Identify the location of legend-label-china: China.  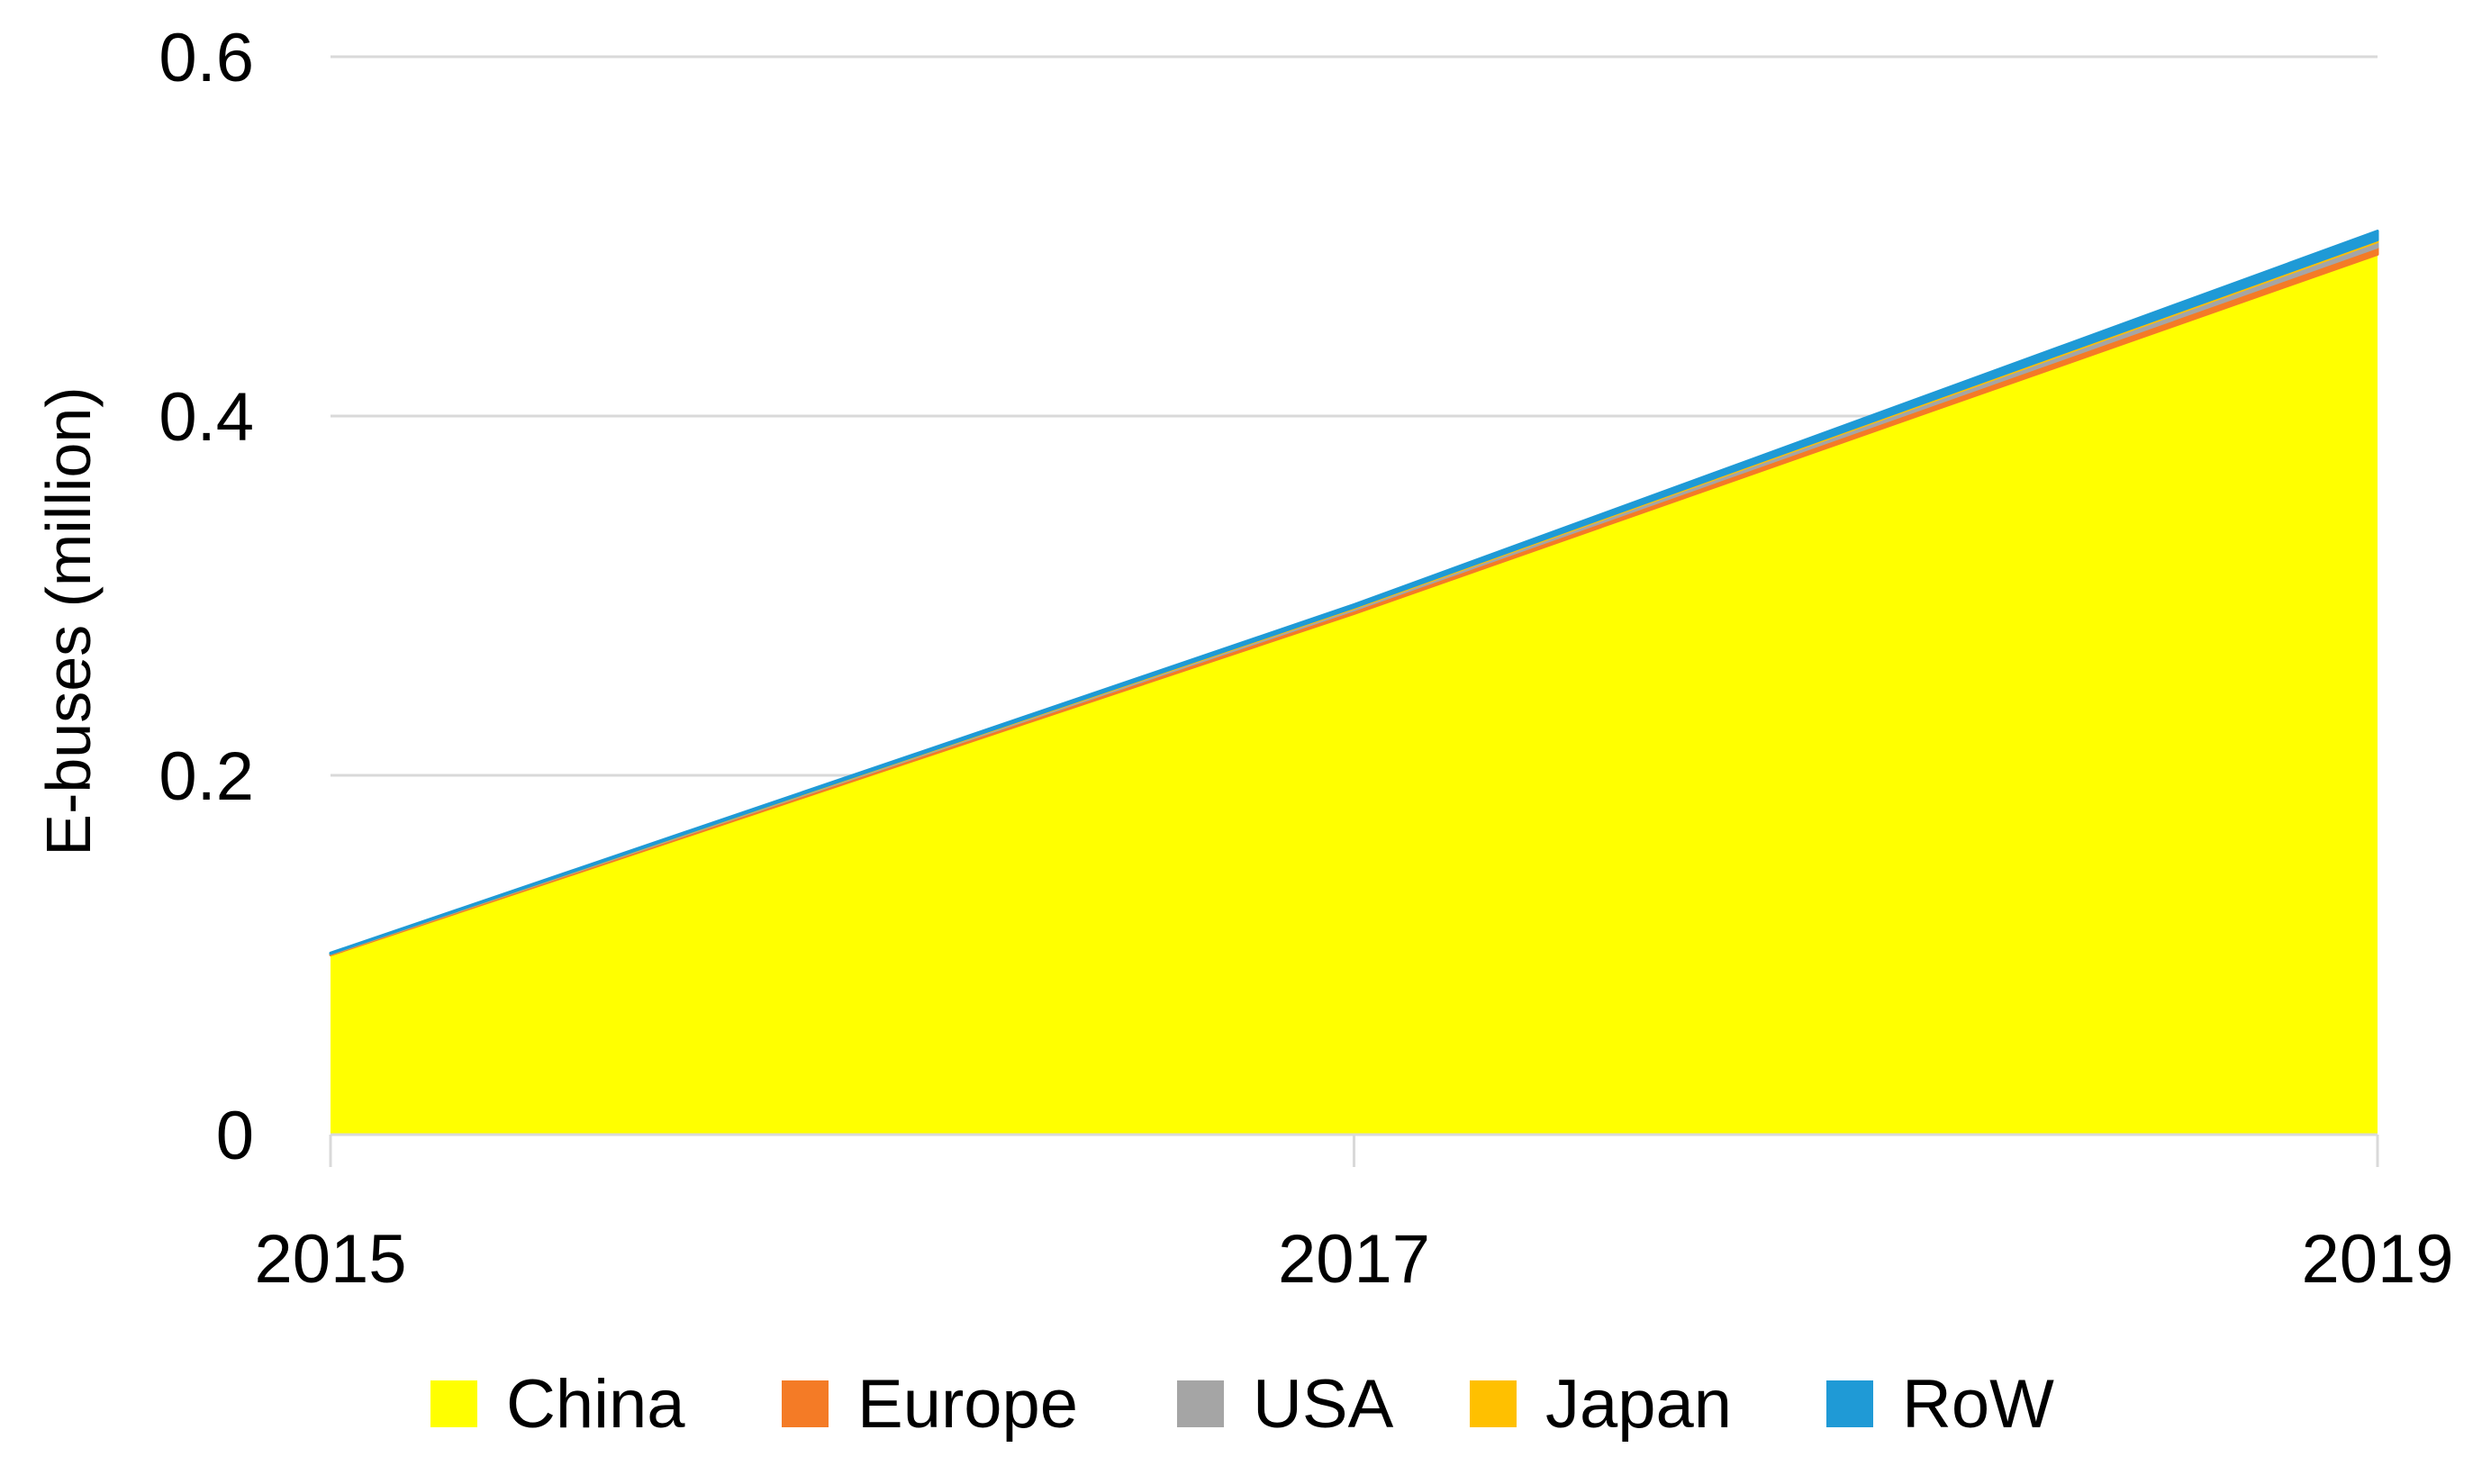
(595, 1405).